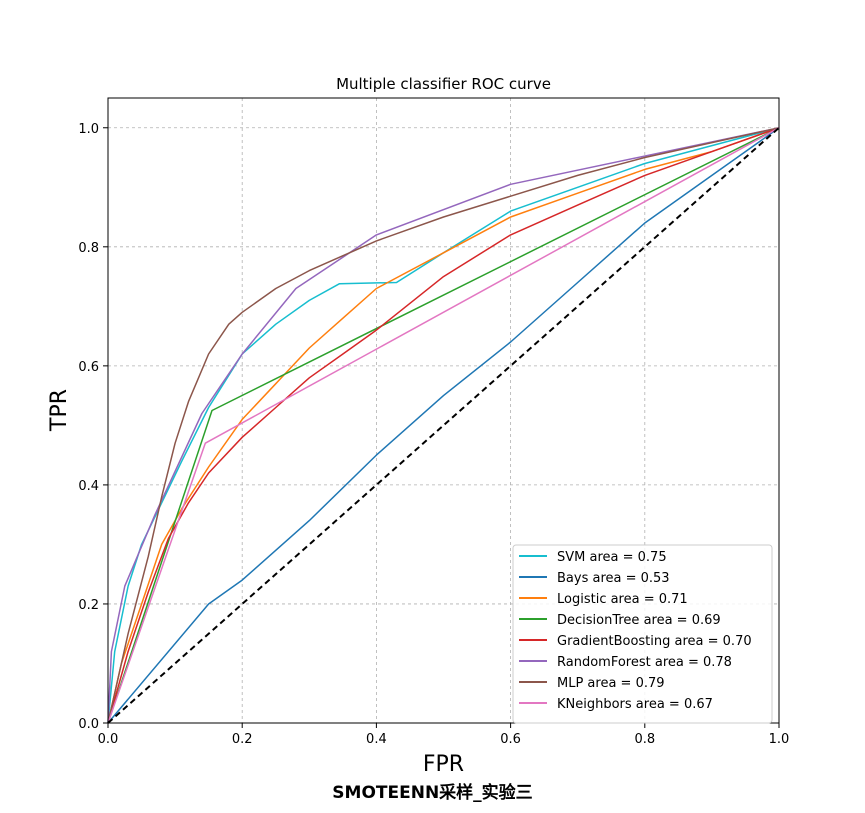  Describe the element at coordinates (611, 683) in the screenshot. I see `legend-entry: MLP area = 0.79` at that location.